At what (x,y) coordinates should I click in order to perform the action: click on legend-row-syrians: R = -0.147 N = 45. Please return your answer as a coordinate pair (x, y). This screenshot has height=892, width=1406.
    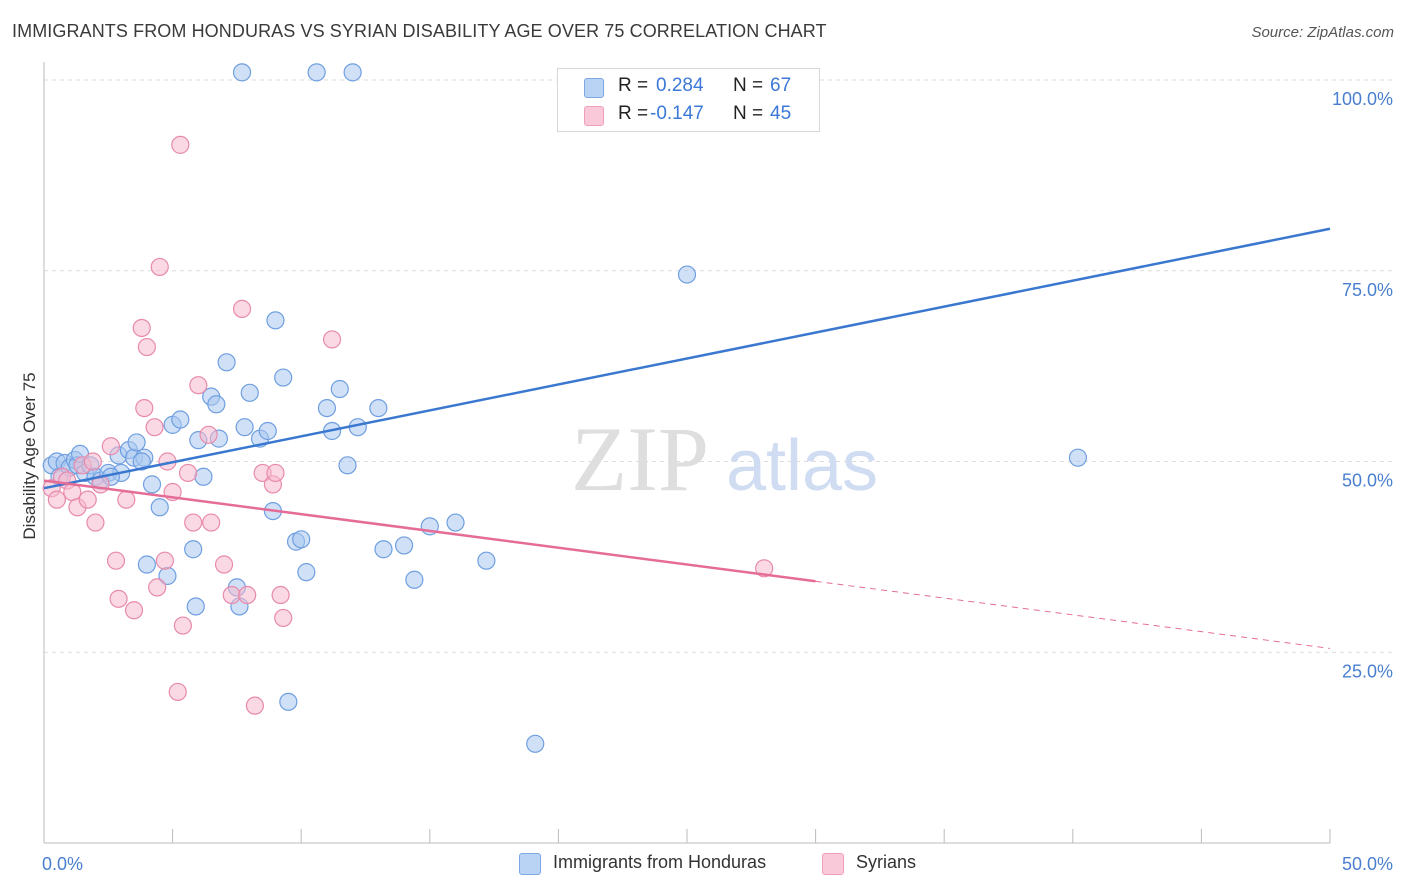
    Looking at the image, I should click on (688, 115).